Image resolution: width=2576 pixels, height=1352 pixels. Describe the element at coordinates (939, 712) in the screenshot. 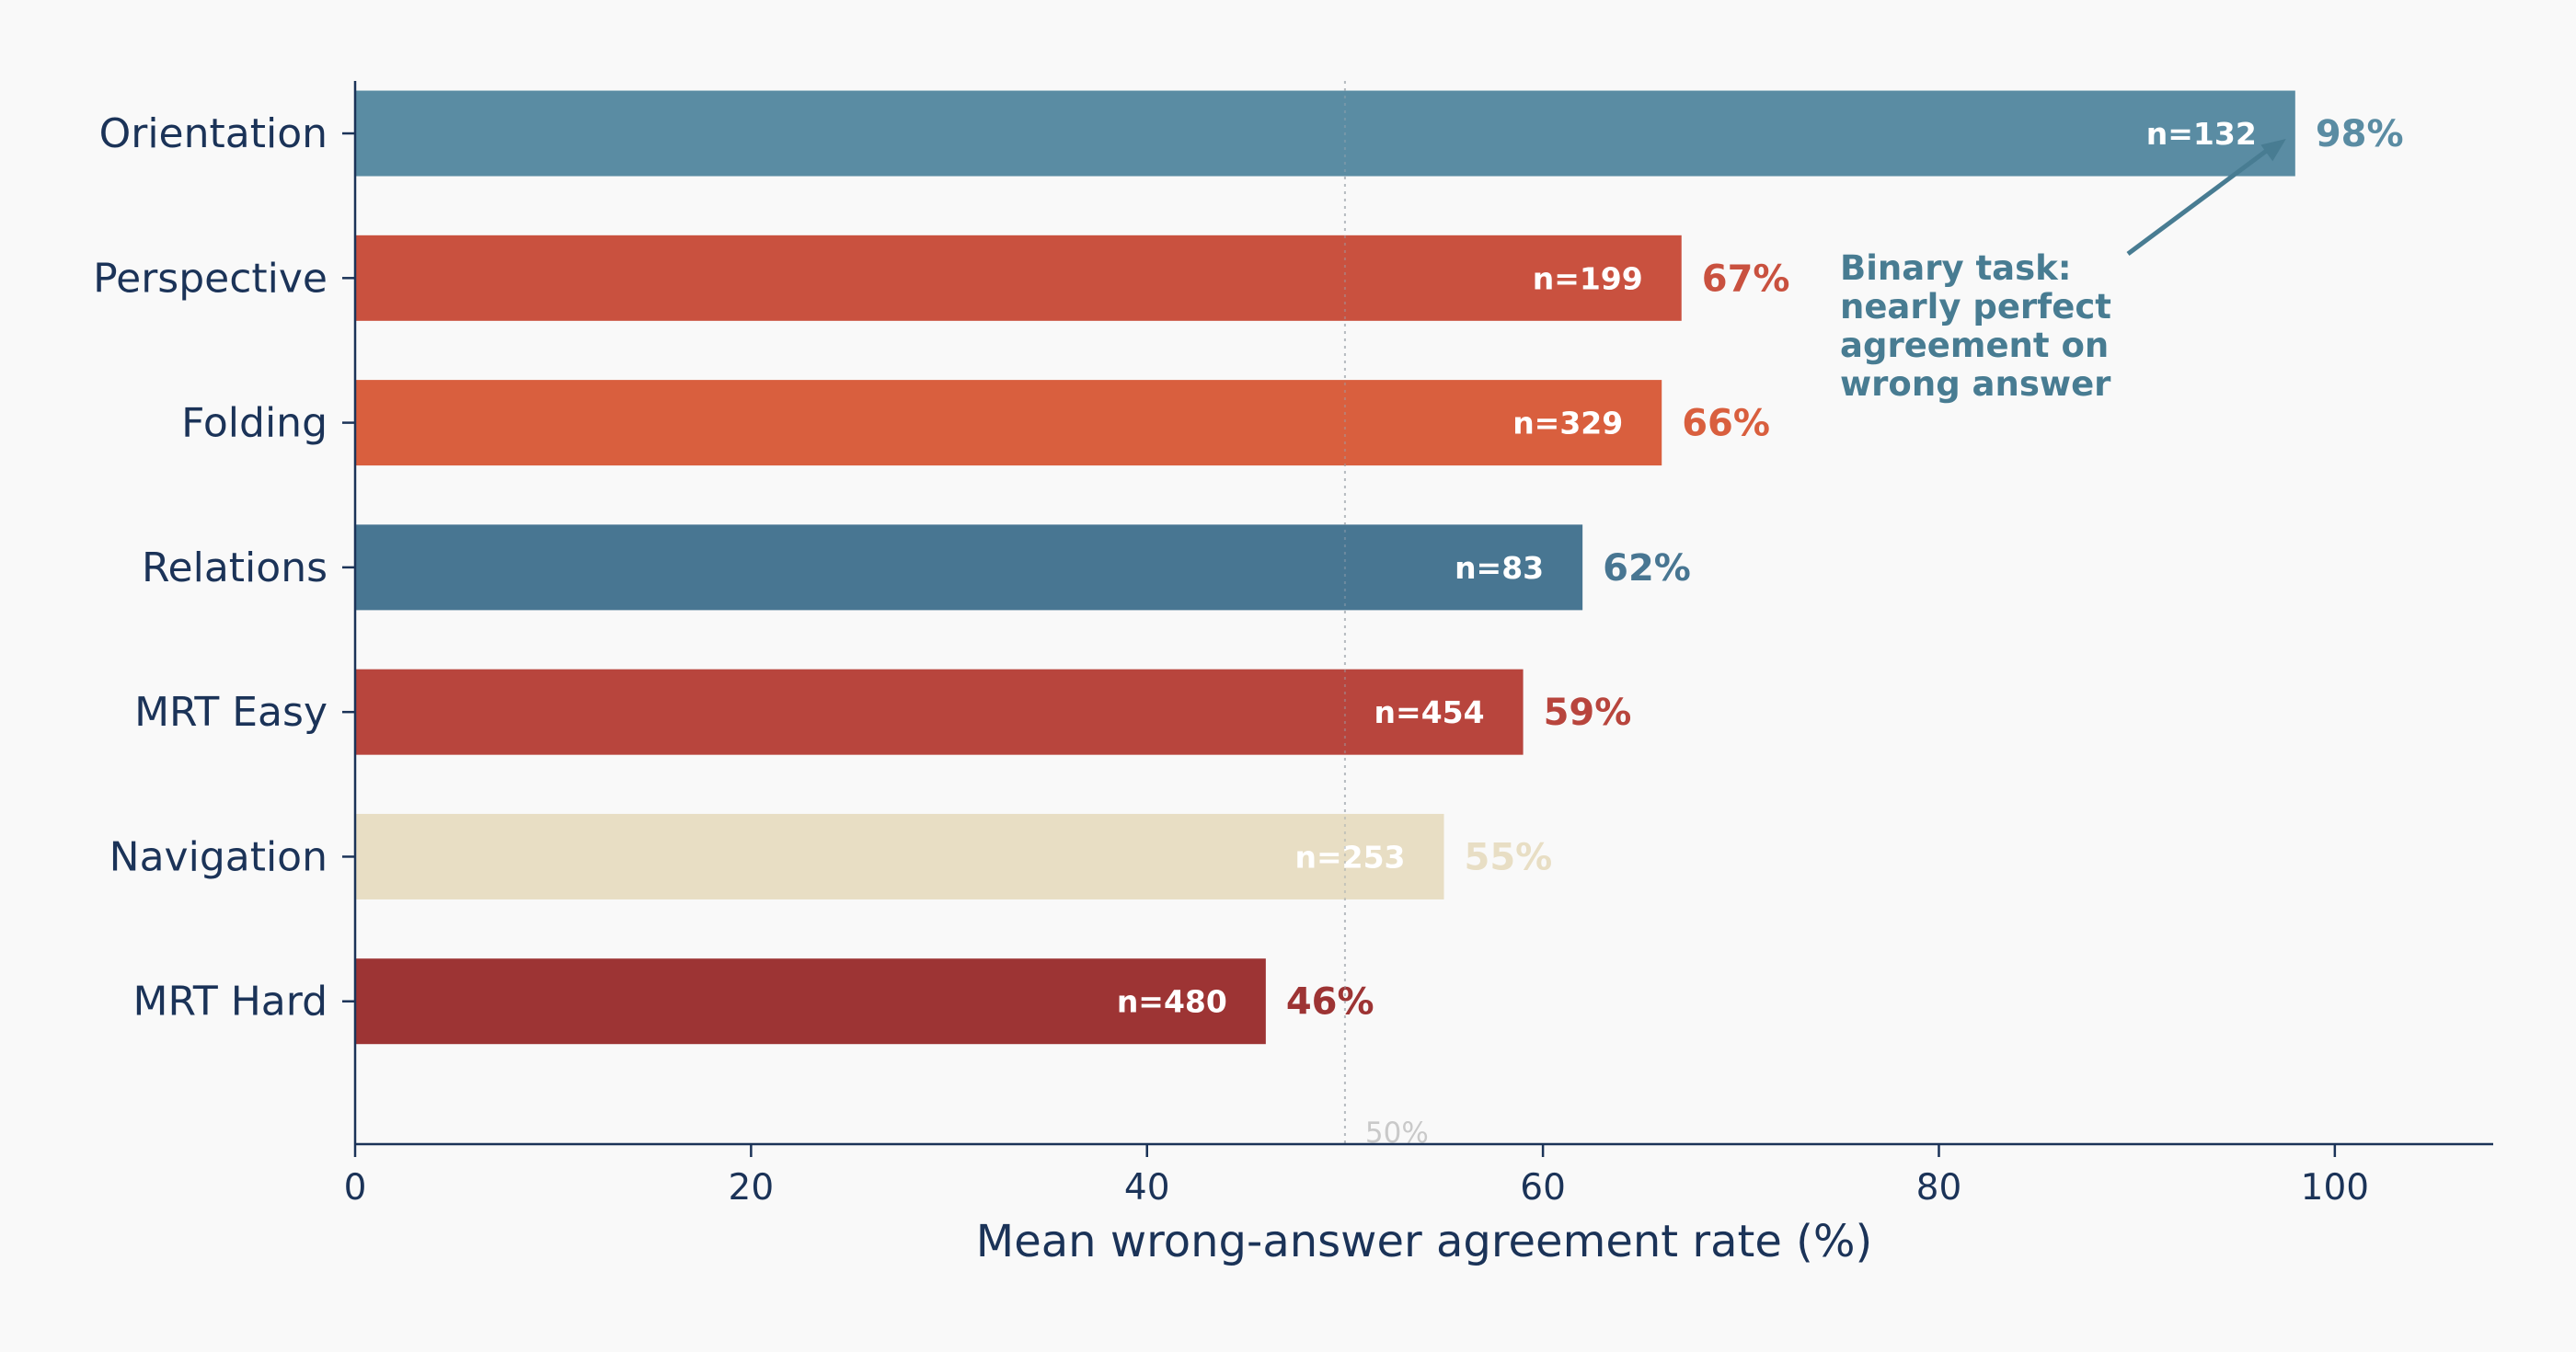

I see `bar-mrt-easy` at that location.